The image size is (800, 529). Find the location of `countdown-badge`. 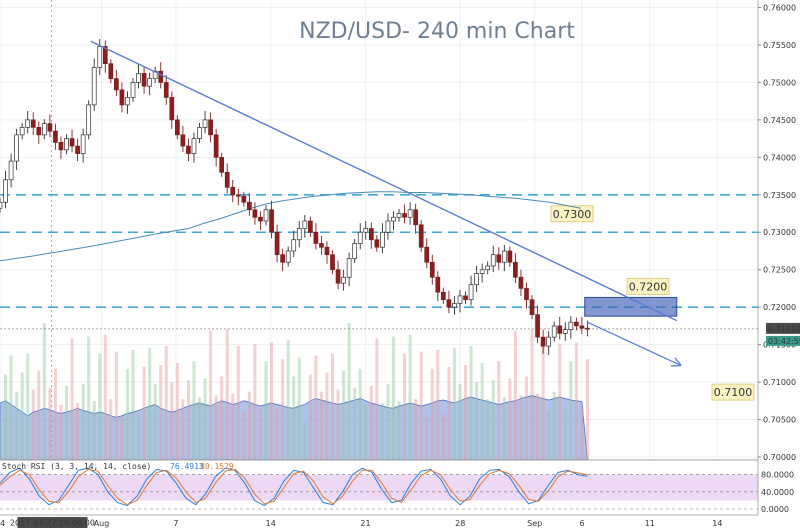

countdown-badge is located at coordinates (783, 340).